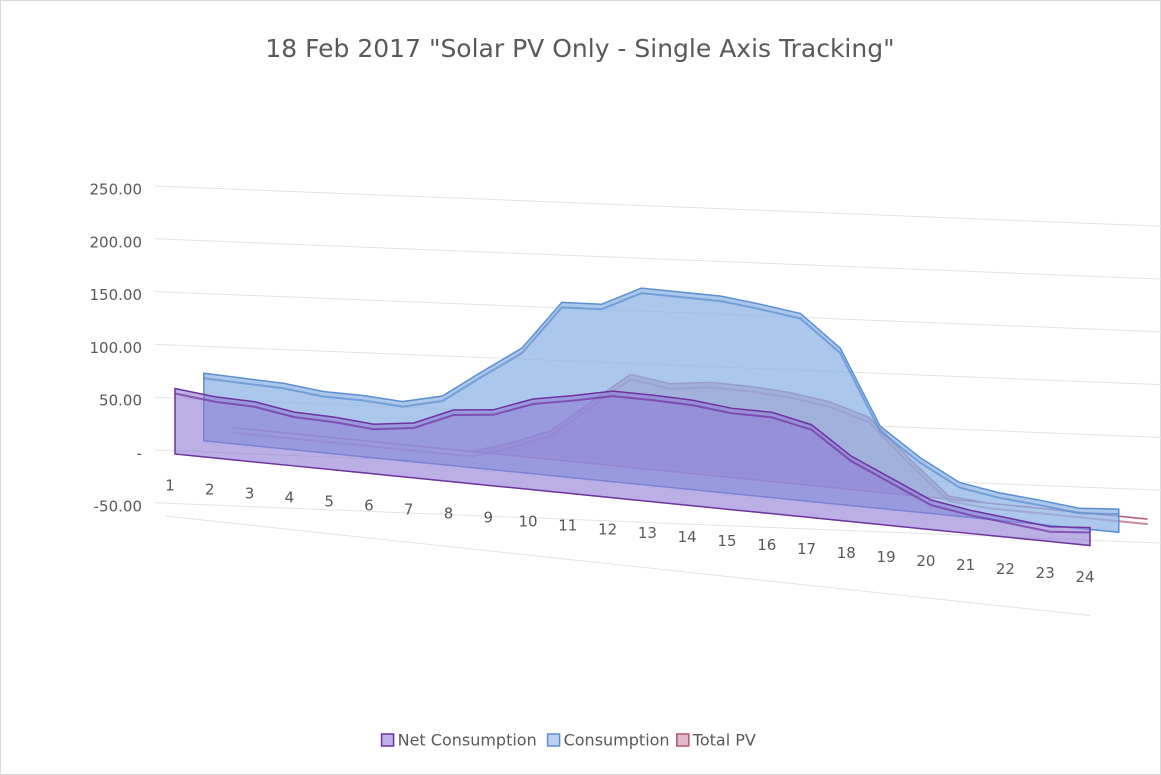 The width and height of the screenshot is (1161, 775). Describe the element at coordinates (617, 740) in the screenshot. I see `legend-label: Consumption` at that location.